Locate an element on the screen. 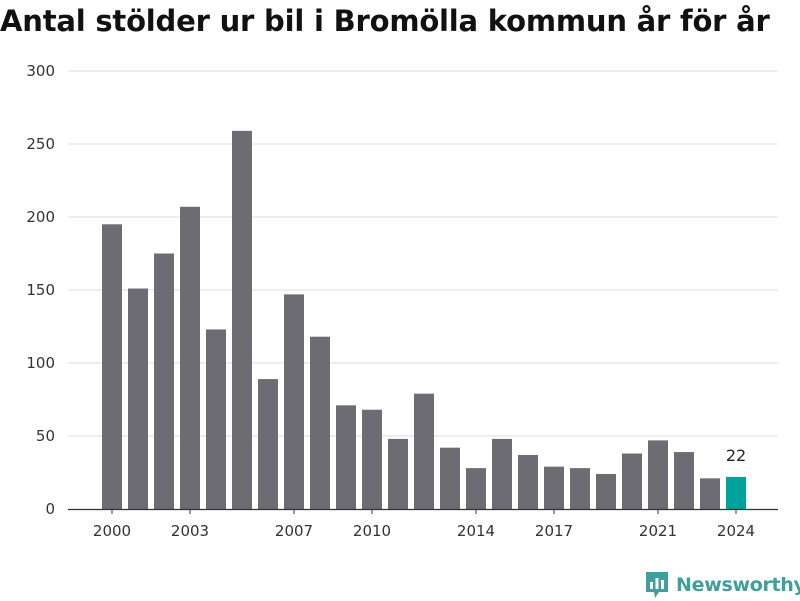 The width and height of the screenshot is (800, 601). bar-2000 is located at coordinates (112, 367).